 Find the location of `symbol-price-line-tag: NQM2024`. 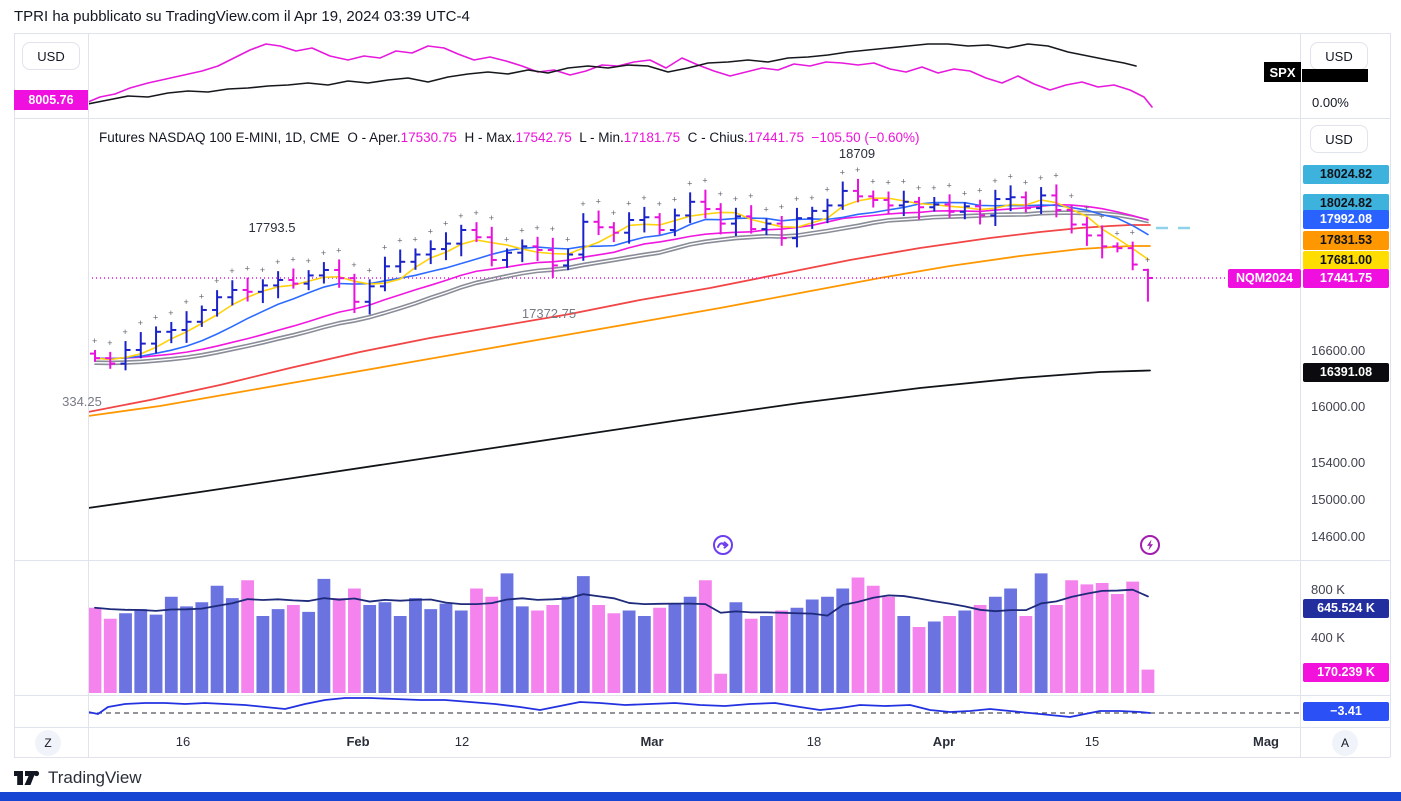

symbol-price-line-tag: NQM2024 is located at coordinates (1264, 278).